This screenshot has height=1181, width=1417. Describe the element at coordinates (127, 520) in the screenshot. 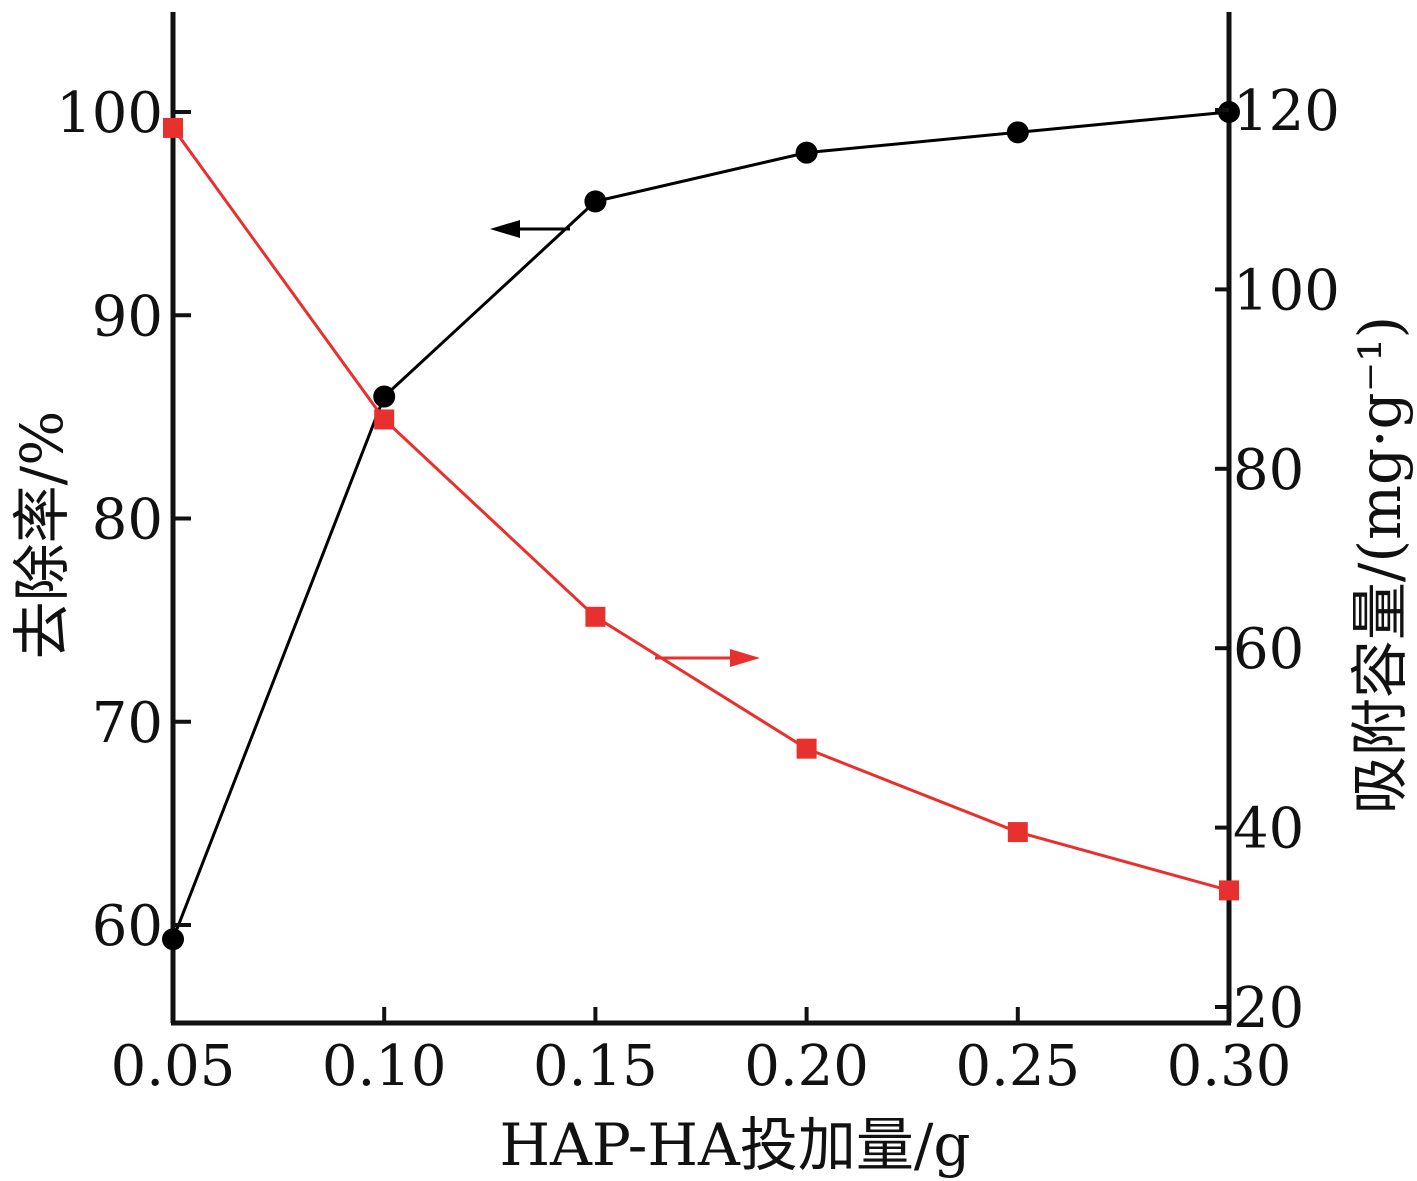

I see `y-tick-label: 80` at that location.